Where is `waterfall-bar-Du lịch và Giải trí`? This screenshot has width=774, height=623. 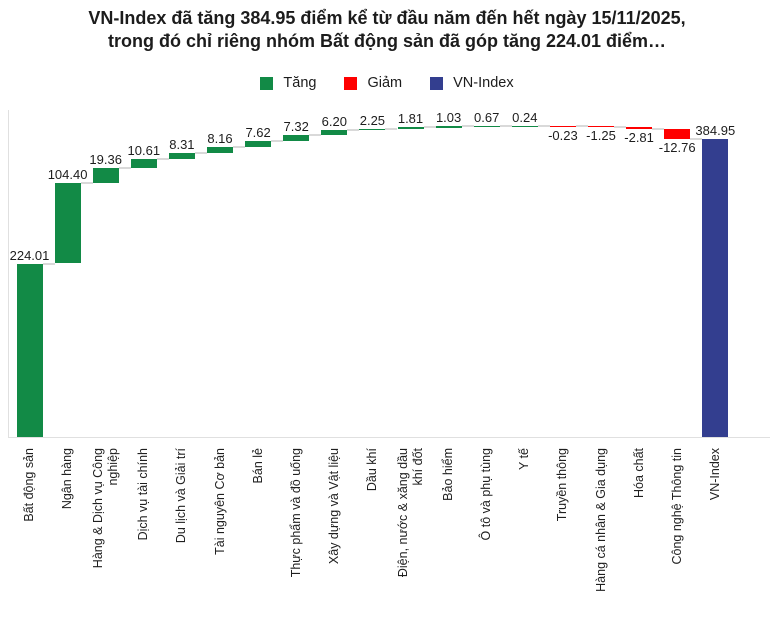 waterfall-bar-Du lịch và Giải trí is located at coordinates (181, 156).